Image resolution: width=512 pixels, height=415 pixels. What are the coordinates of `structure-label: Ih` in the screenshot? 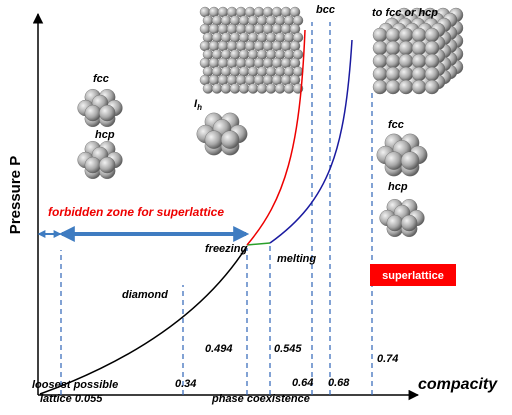 It's located at (198, 105).